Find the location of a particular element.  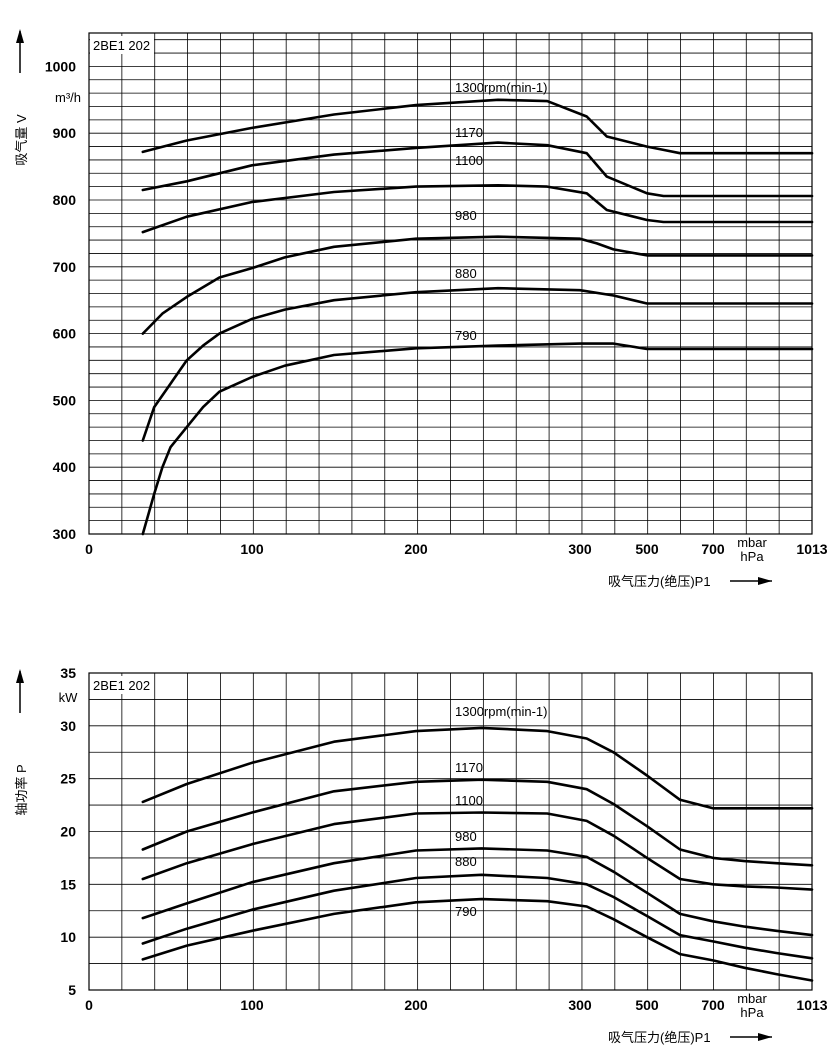

y-tick-label: 35 is located at coordinates (68, 673).